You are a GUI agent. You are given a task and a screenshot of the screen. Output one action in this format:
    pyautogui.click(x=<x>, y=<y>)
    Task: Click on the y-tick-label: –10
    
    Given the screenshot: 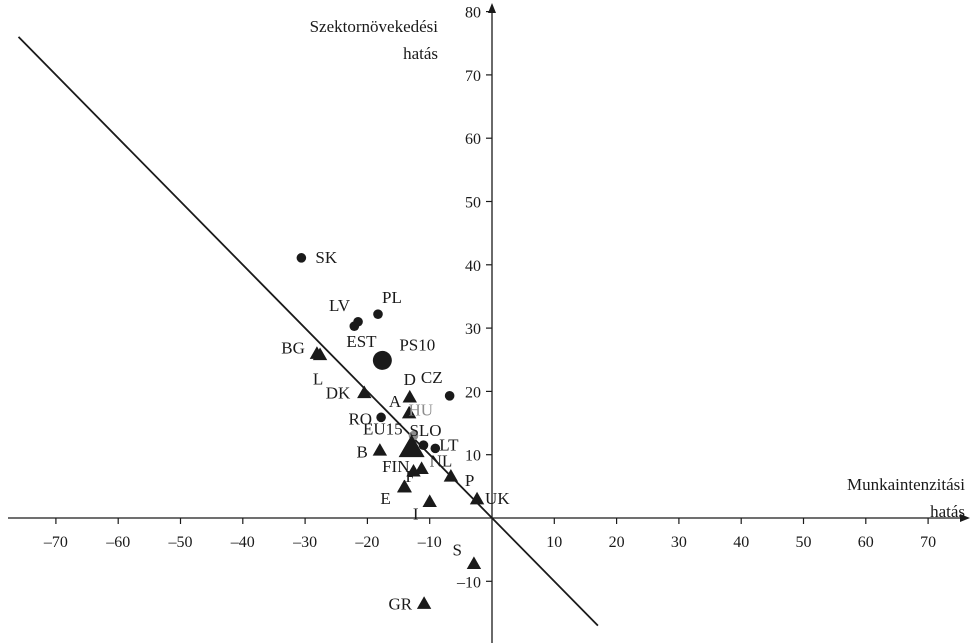 What is the action you would take?
    pyautogui.click(x=468, y=582)
    